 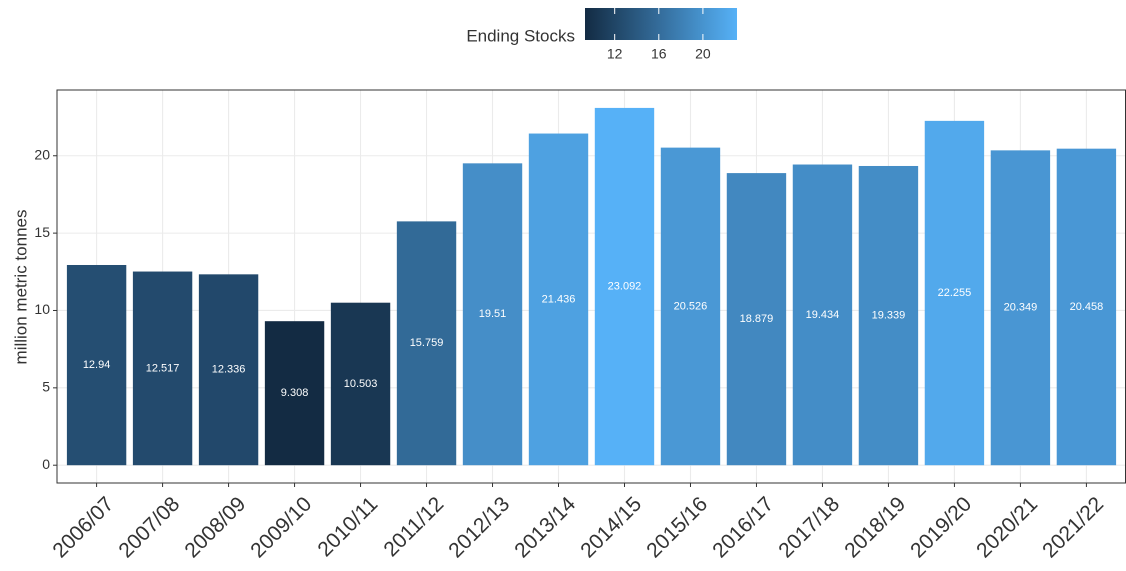 What do you see at coordinates (615, 54) in the screenshot?
I see `legend-tick-label: 12` at bounding box center [615, 54].